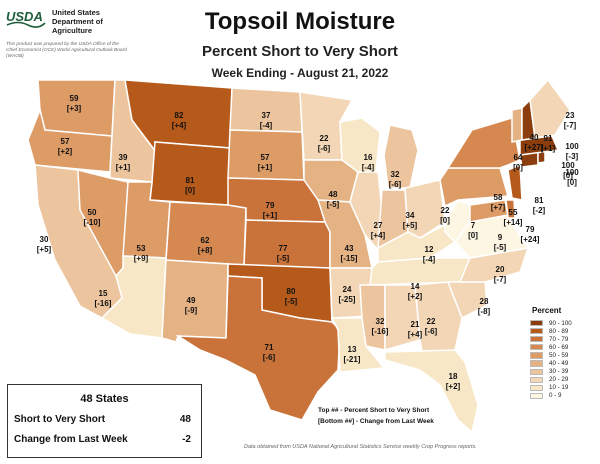  I want to click on state-change-md: [+14], so click(513, 222).